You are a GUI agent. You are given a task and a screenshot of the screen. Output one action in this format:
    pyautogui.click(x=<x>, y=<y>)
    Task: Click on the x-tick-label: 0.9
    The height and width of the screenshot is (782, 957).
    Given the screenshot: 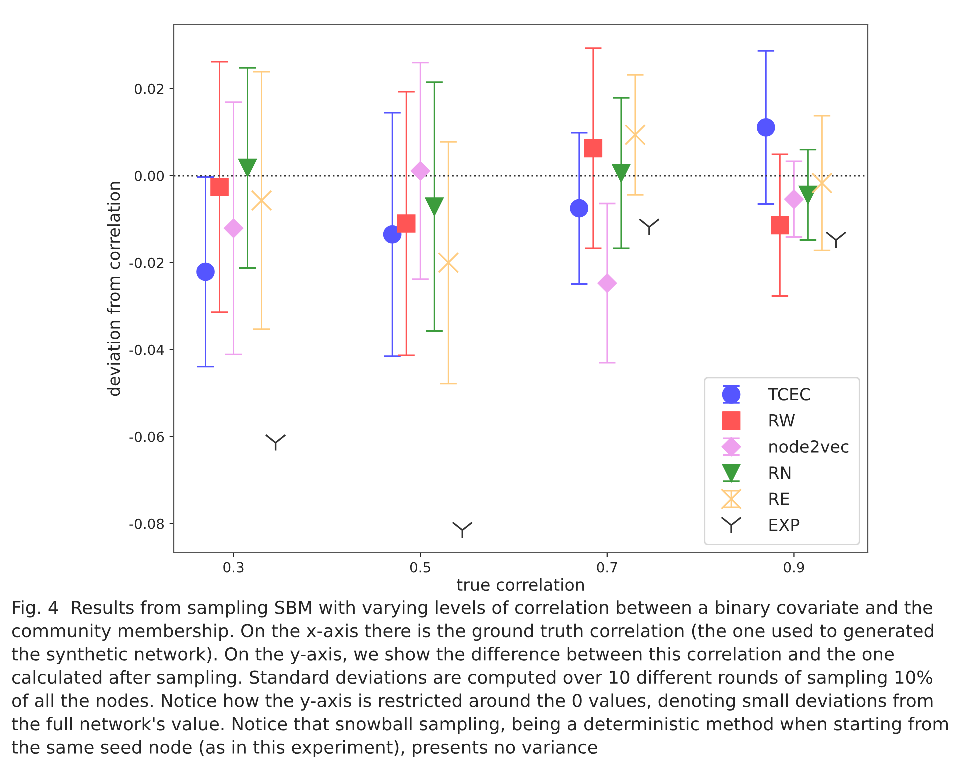 What is the action you would take?
    pyautogui.click(x=794, y=567)
    